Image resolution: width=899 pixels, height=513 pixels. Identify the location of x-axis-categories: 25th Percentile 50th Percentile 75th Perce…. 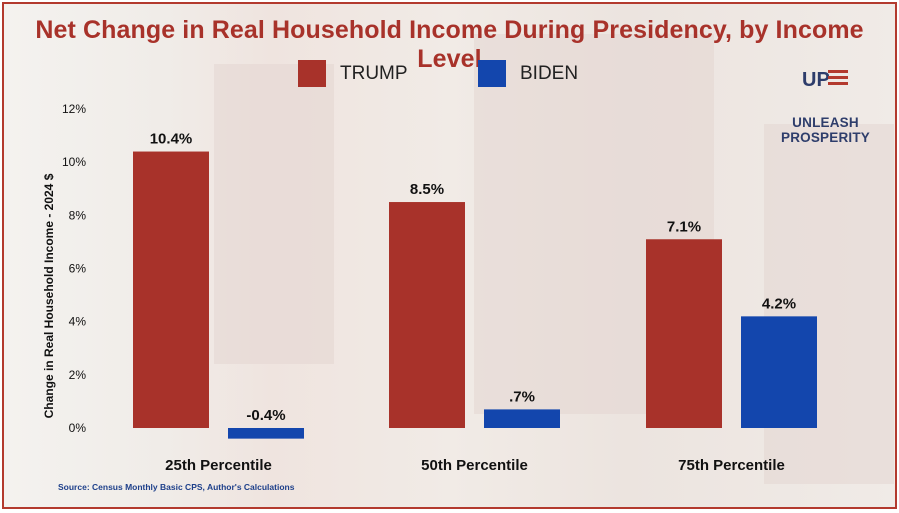
(475, 465).